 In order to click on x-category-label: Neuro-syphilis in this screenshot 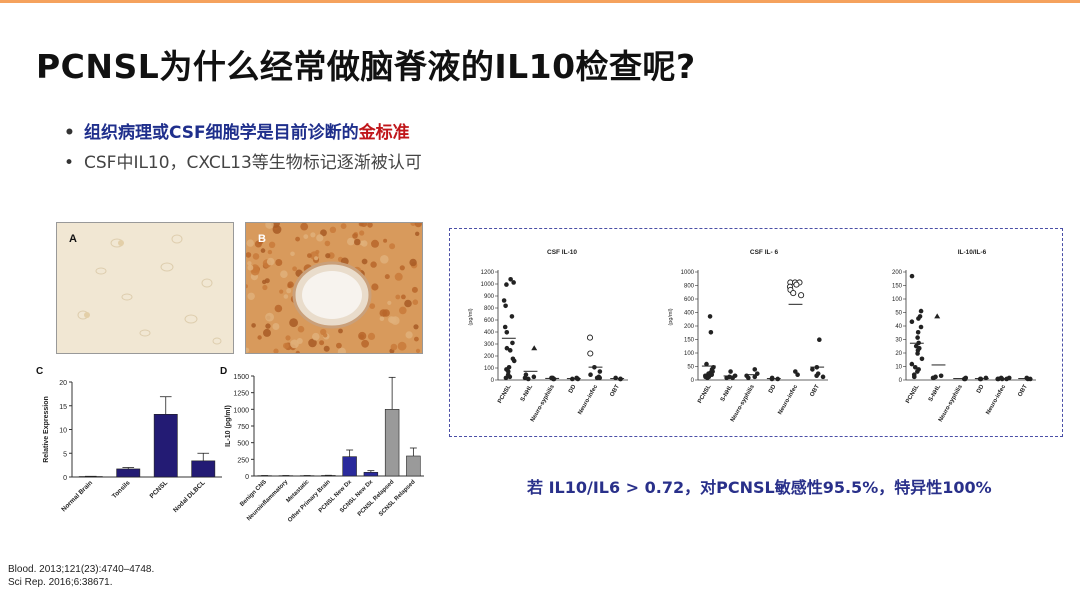, I will do `click(543, 403)`.